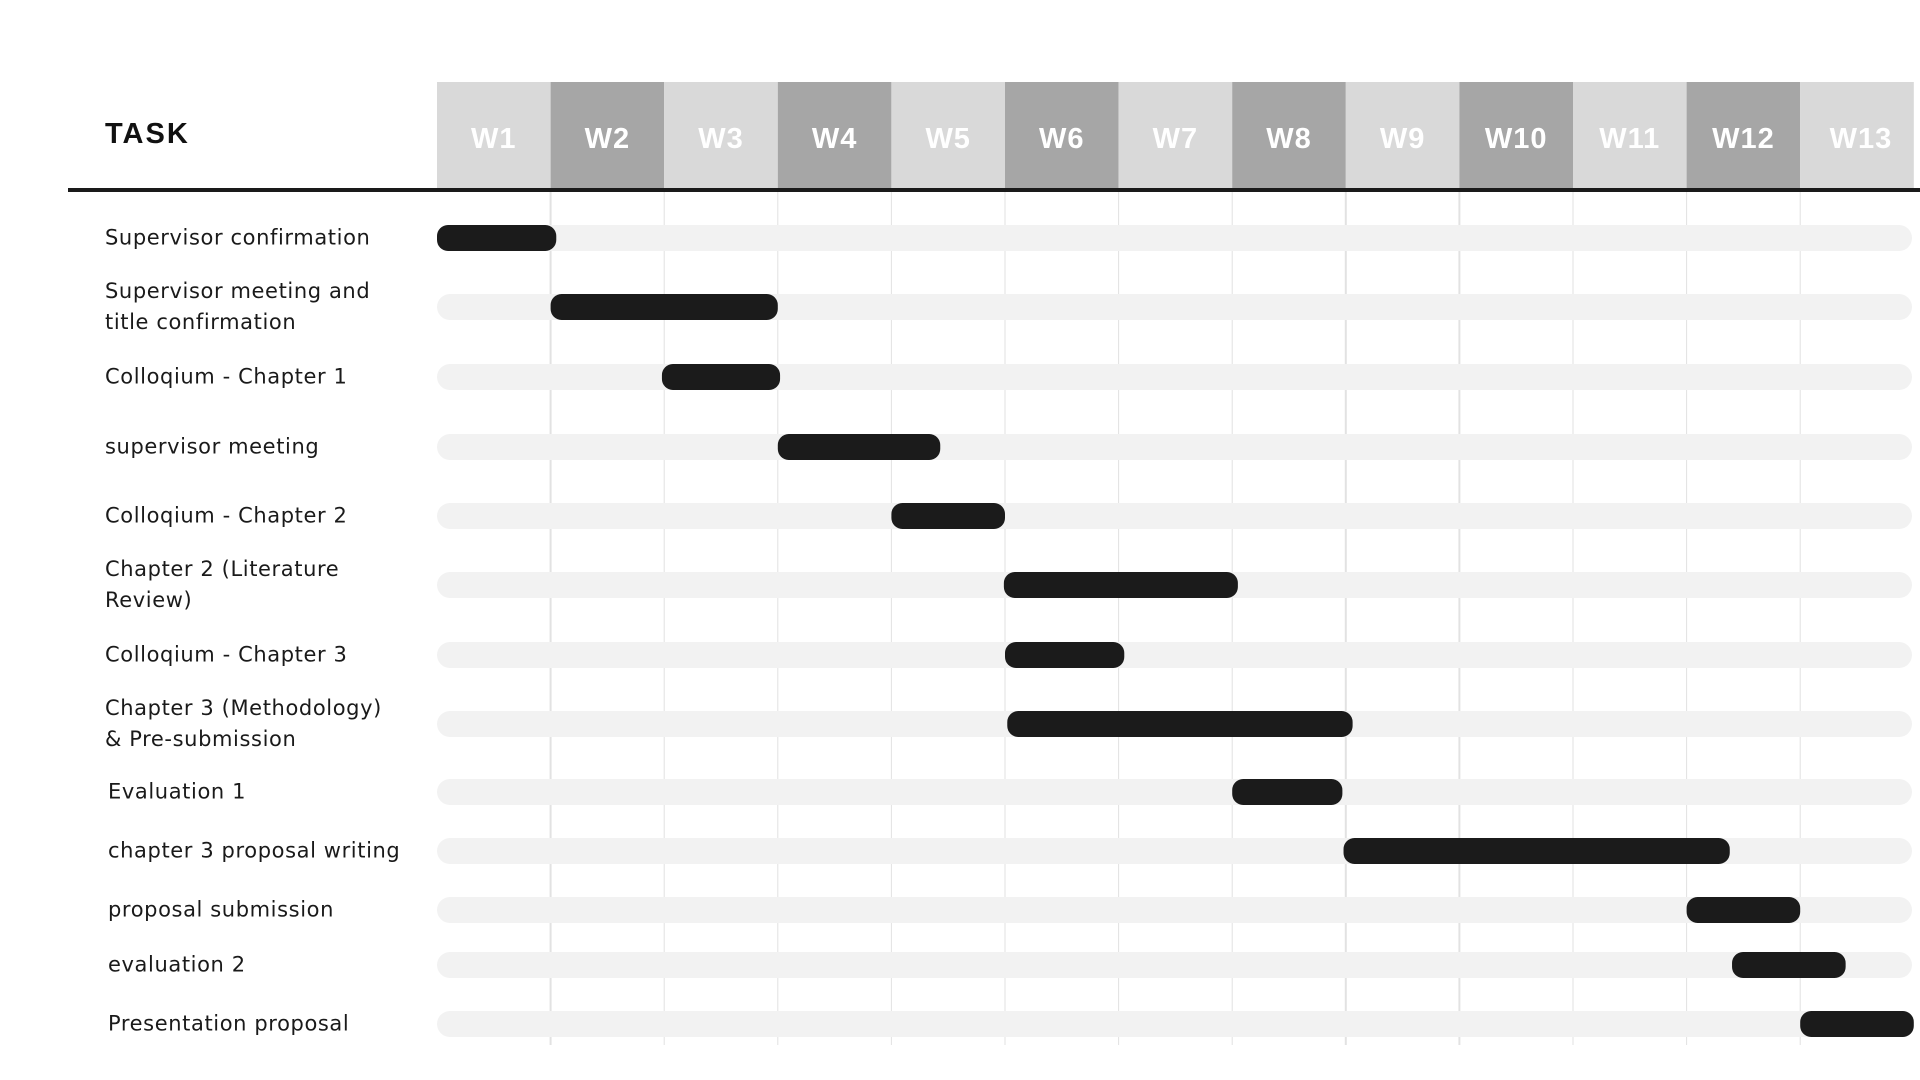 The image size is (1920, 1080). I want to click on week-header-cell-w7, so click(1175, 135).